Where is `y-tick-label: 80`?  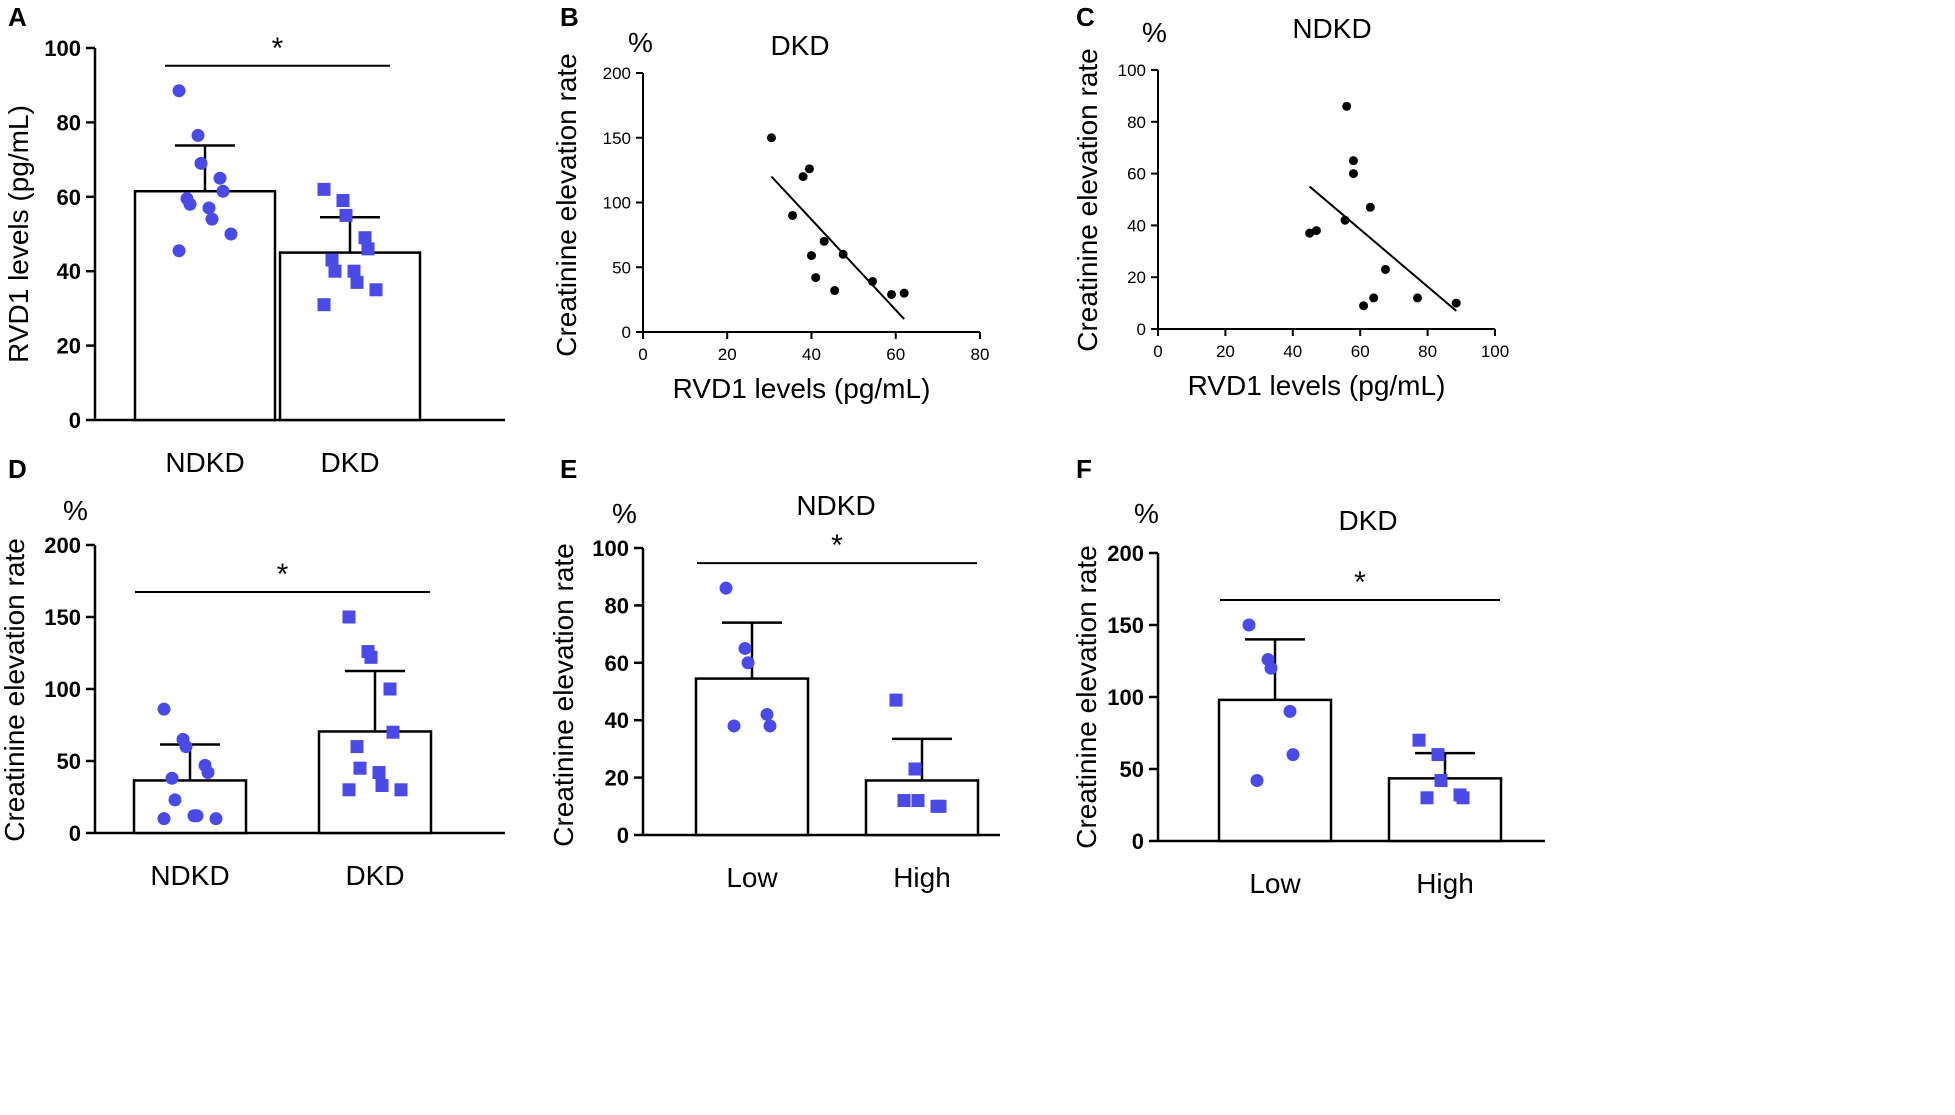
y-tick-label: 80 is located at coordinates (69, 122).